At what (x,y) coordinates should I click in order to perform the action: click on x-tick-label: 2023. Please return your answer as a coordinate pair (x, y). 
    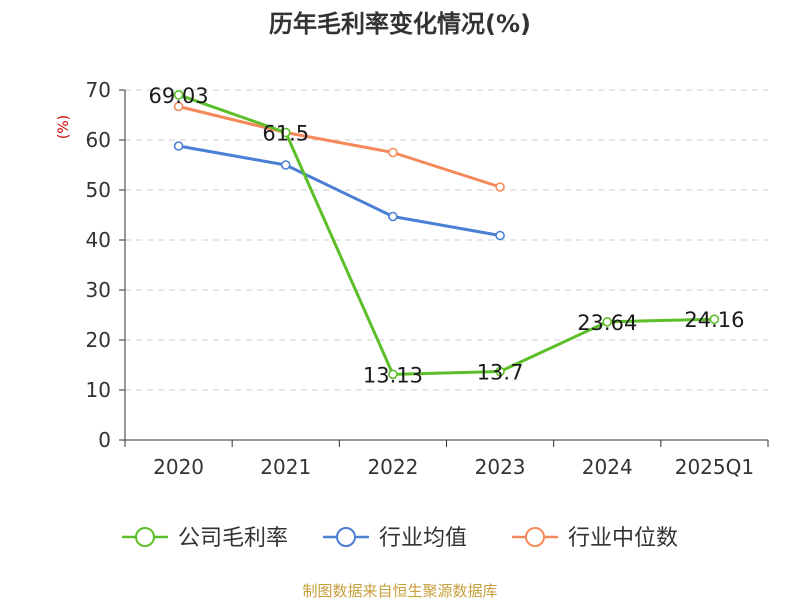
    Looking at the image, I should click on (500, 467).